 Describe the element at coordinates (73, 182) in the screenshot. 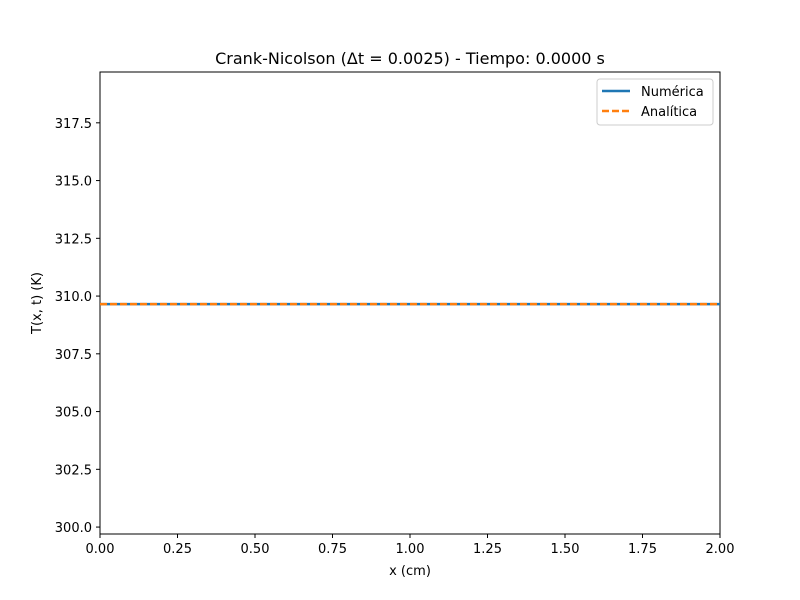

I see `y-tick-label: 315.0` at that location.